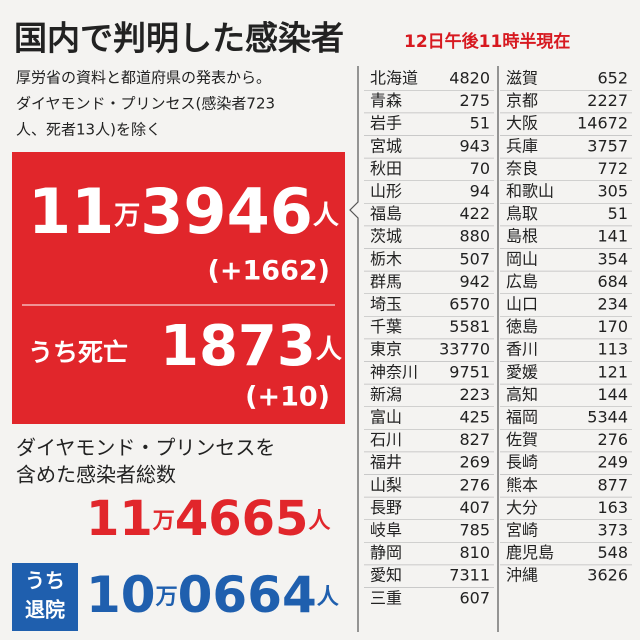 This screenshot has width=640, height=640. I want to click on case-count: 94, so click(480, 191).